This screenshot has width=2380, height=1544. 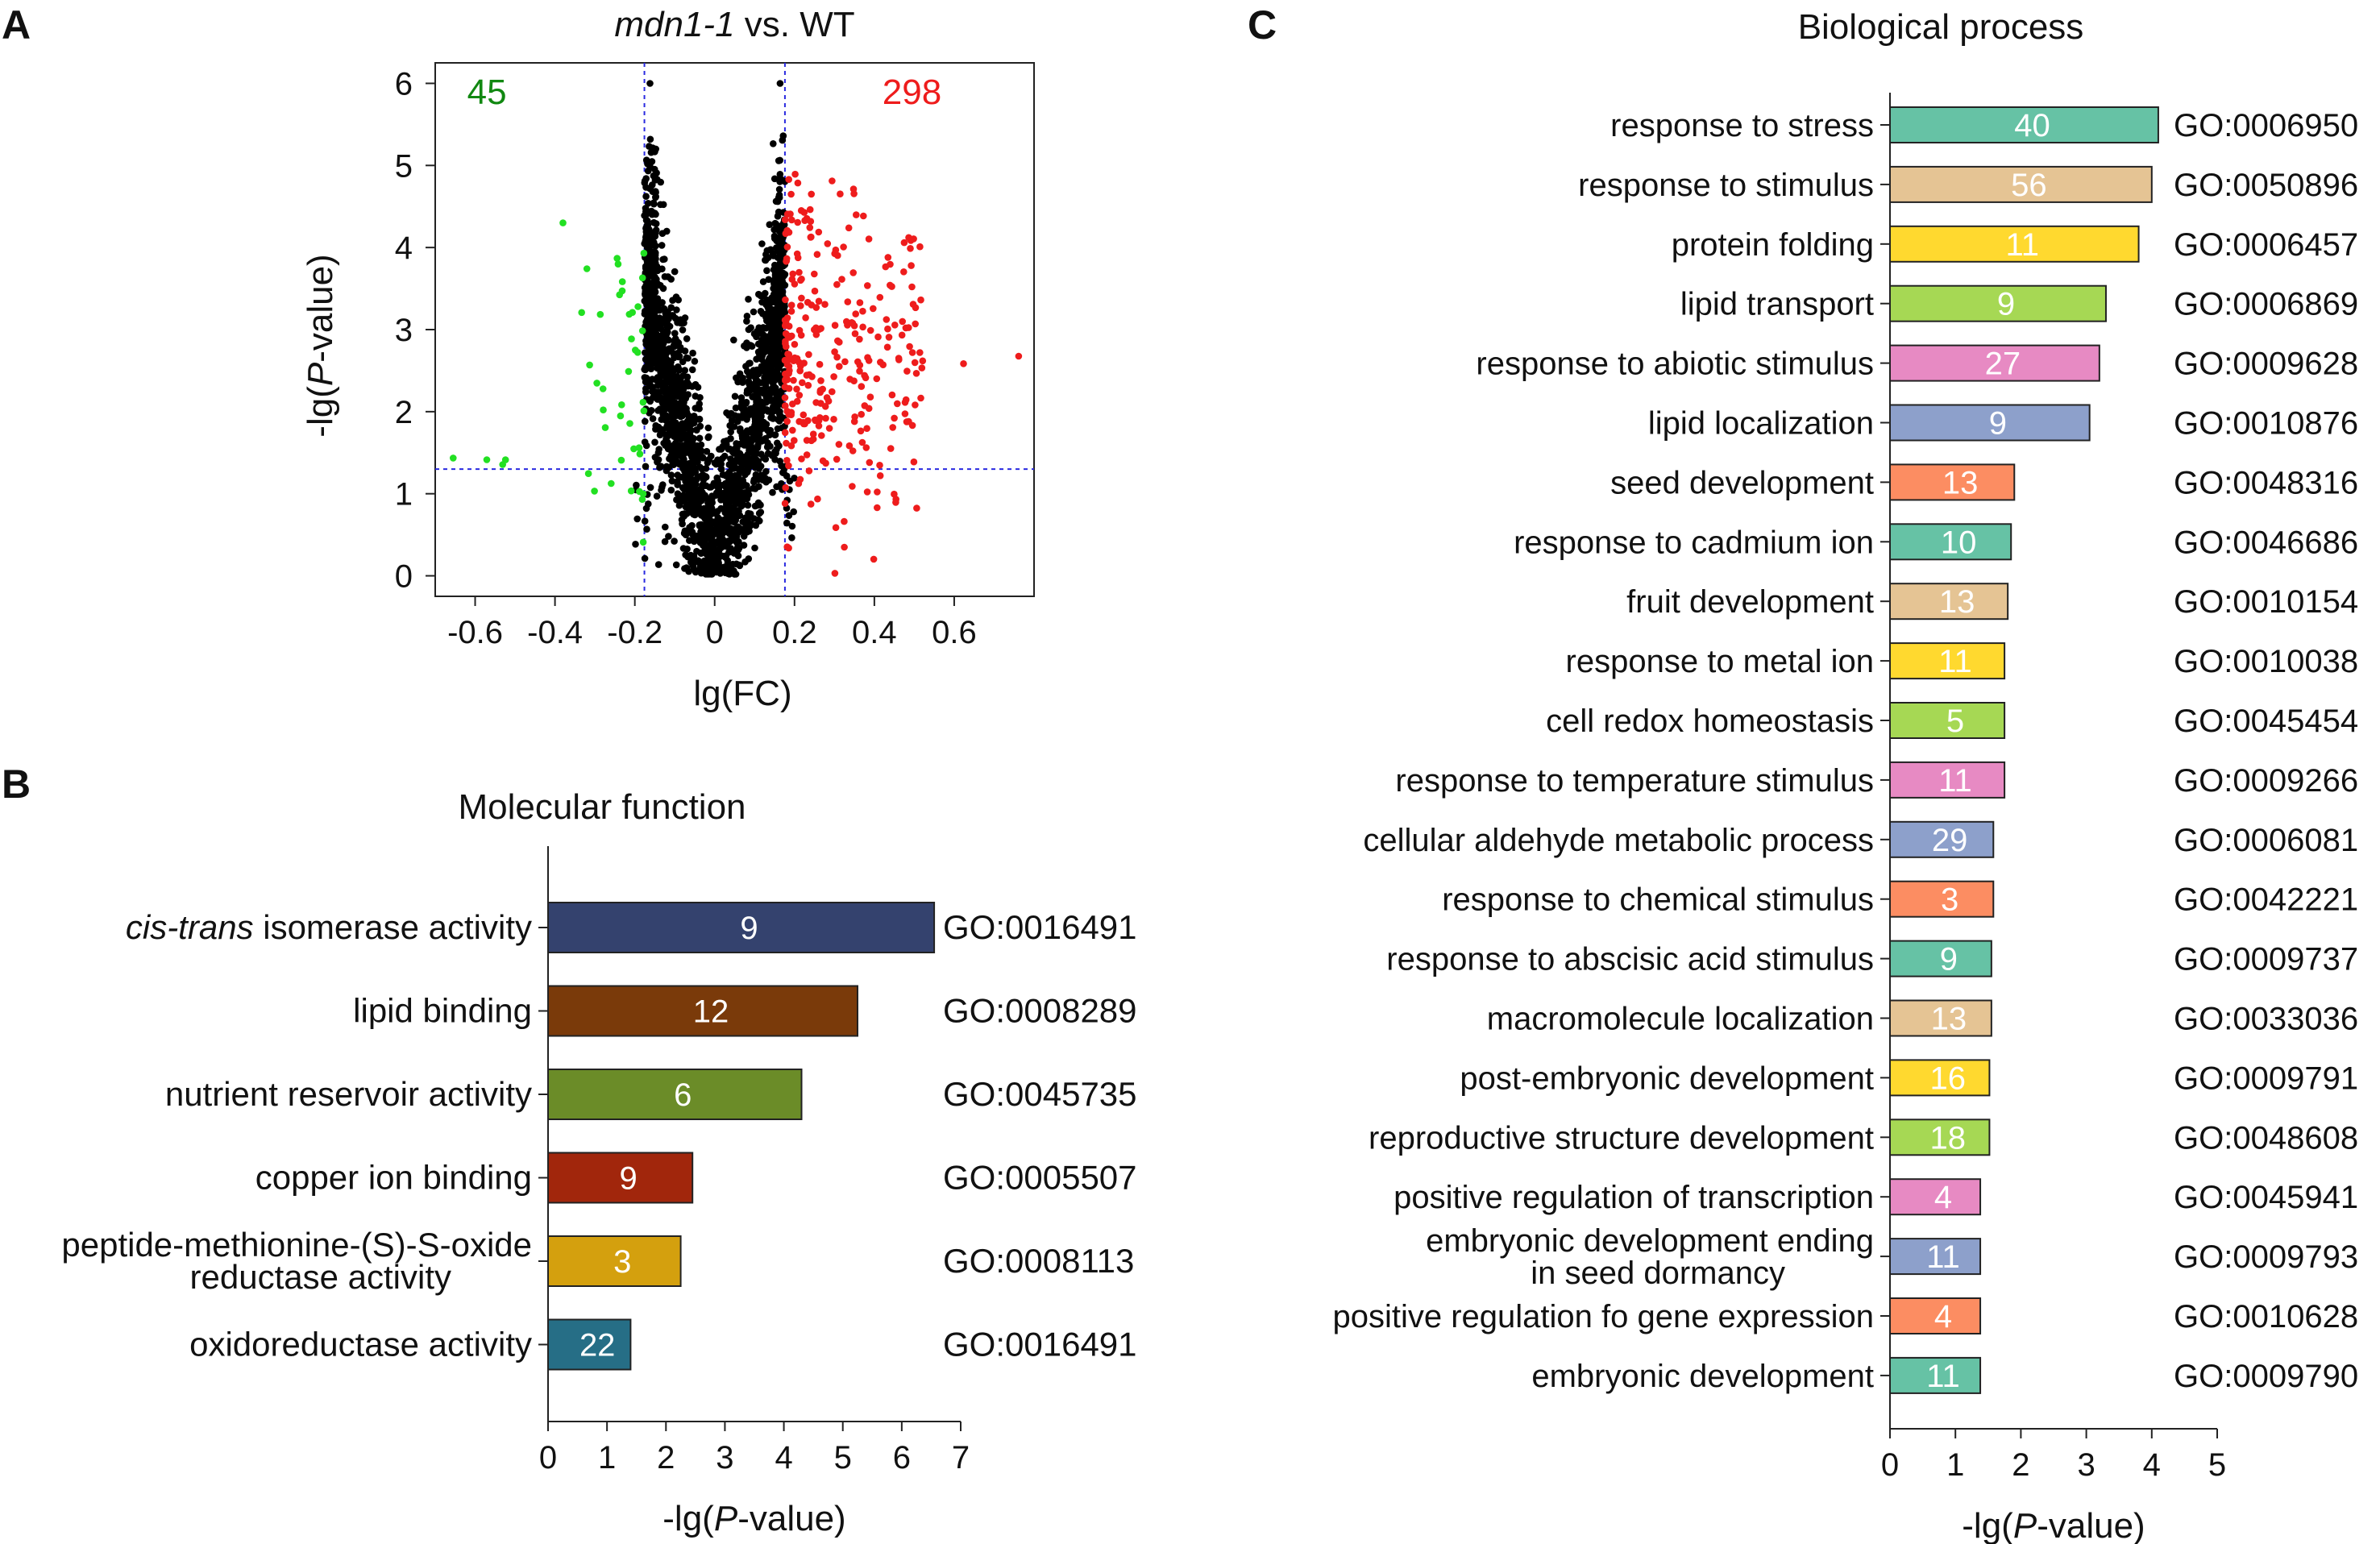 I want to click on panel-label-c: C, so click(x=1263, y=25).